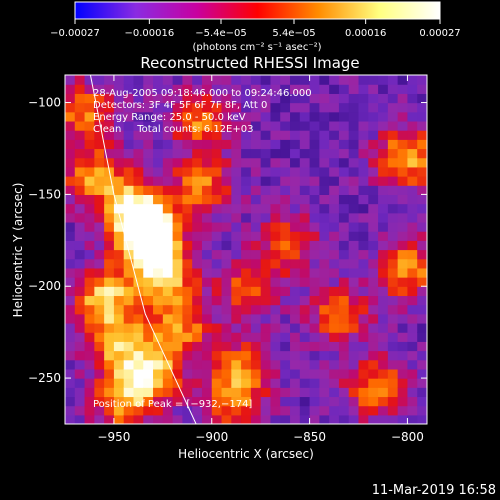 The height and width of the screenshot is (500, 500). I want to click on x-tick-label: −950, so click(113, 437).